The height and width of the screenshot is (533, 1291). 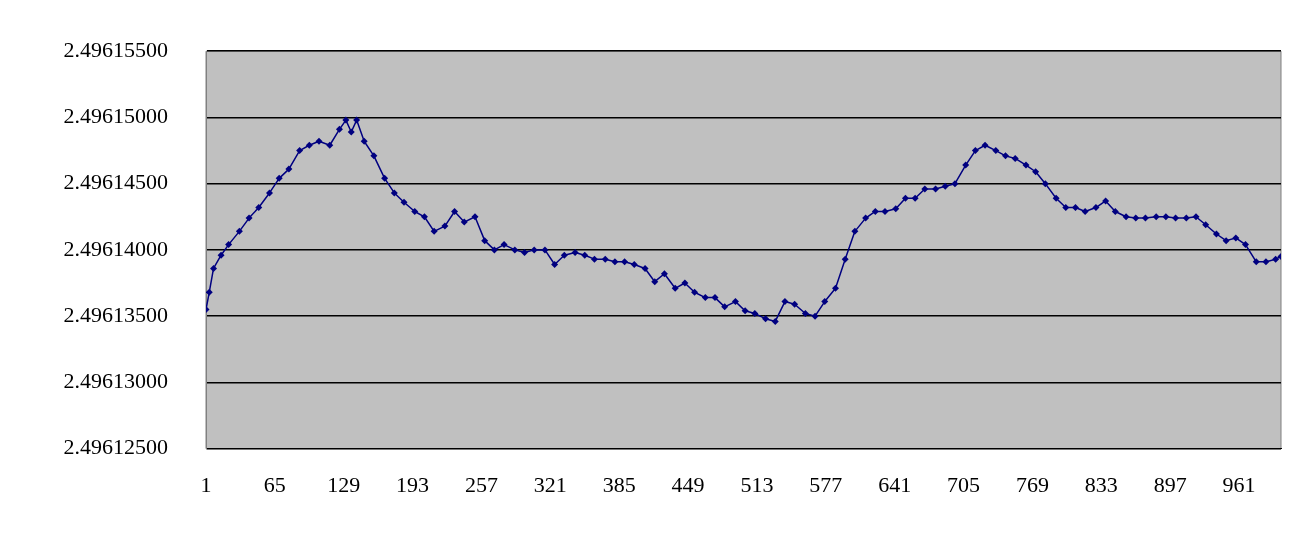 I want to click on x-tick-label: 577, so click(x=826, y=484).